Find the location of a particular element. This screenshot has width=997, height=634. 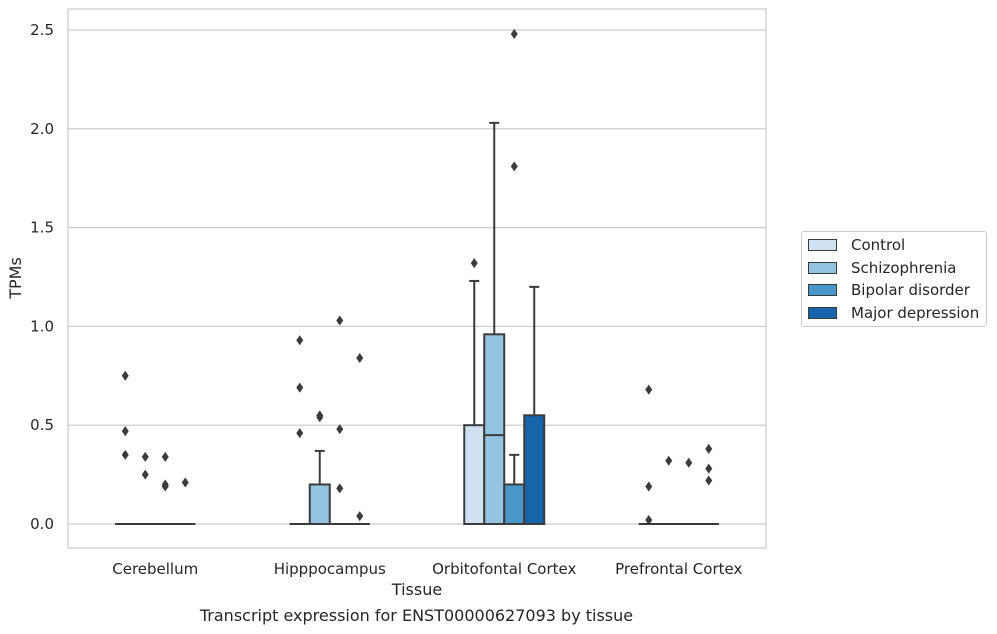

legend-item-bipolar-disorder: Bipolar disorder is located at coordinates (889, 290).